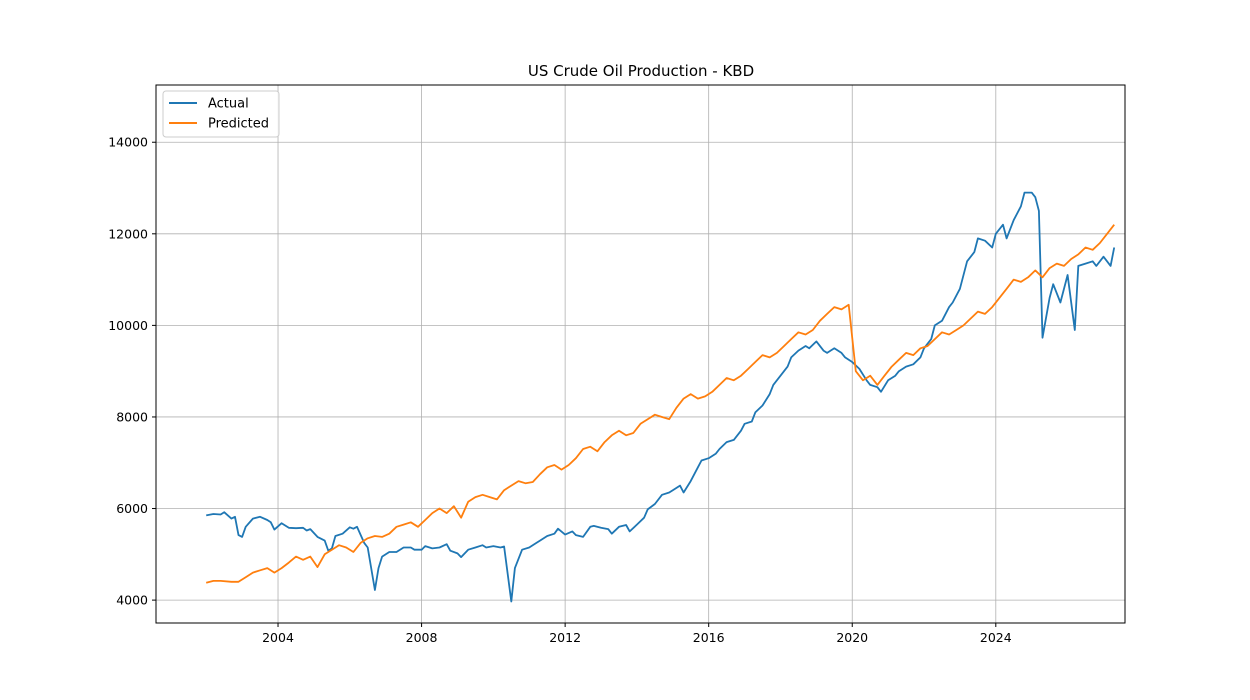  Describe the element at coordinates (228, 104) in the screenshot. I see `legend-label-actual: Actual` at that location.